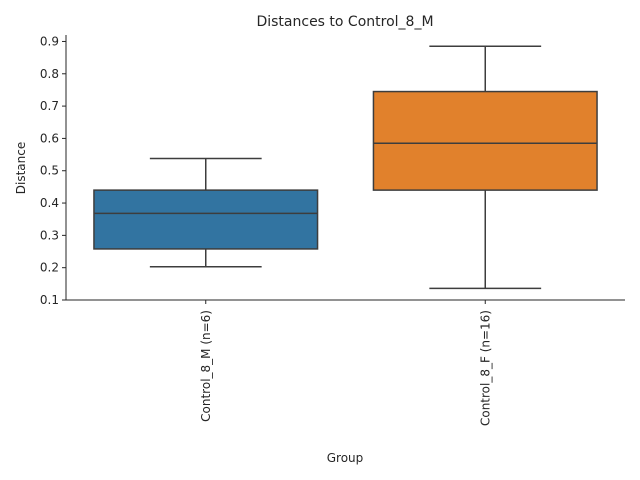 This screenshot has height=480, width=640. I want to click on y-tick-label: 0.8, so click(49, 74).